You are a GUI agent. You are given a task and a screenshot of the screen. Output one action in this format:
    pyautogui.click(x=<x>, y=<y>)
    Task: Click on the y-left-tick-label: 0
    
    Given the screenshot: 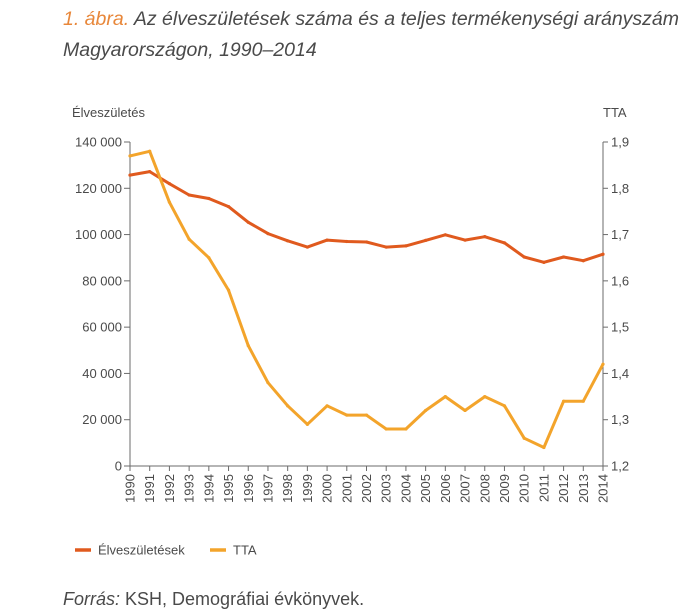 What is the action you would take?
    pyautogui.click(x=118, y=466)
    